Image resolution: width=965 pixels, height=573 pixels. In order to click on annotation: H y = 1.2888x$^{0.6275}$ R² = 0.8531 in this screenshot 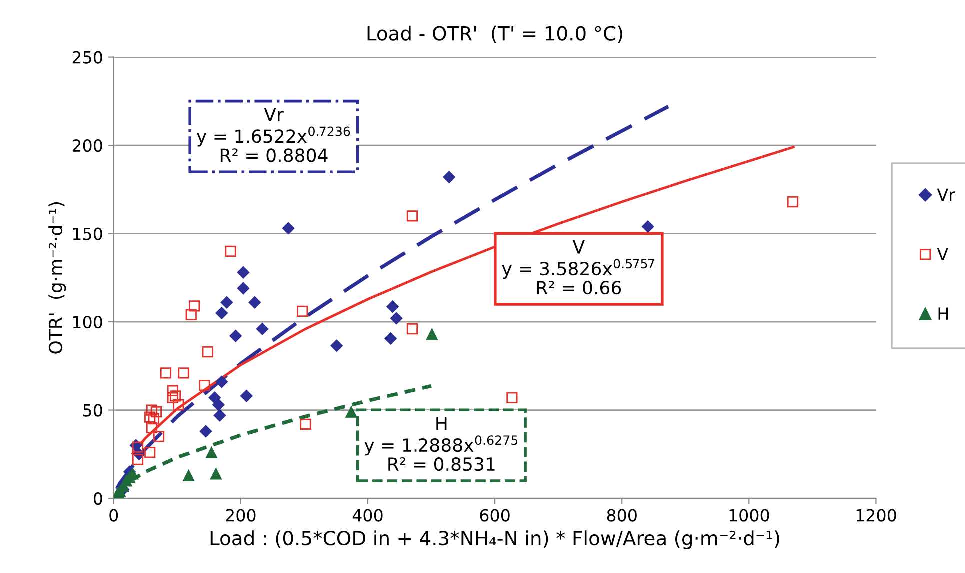, I will do `click(441, 444)`.